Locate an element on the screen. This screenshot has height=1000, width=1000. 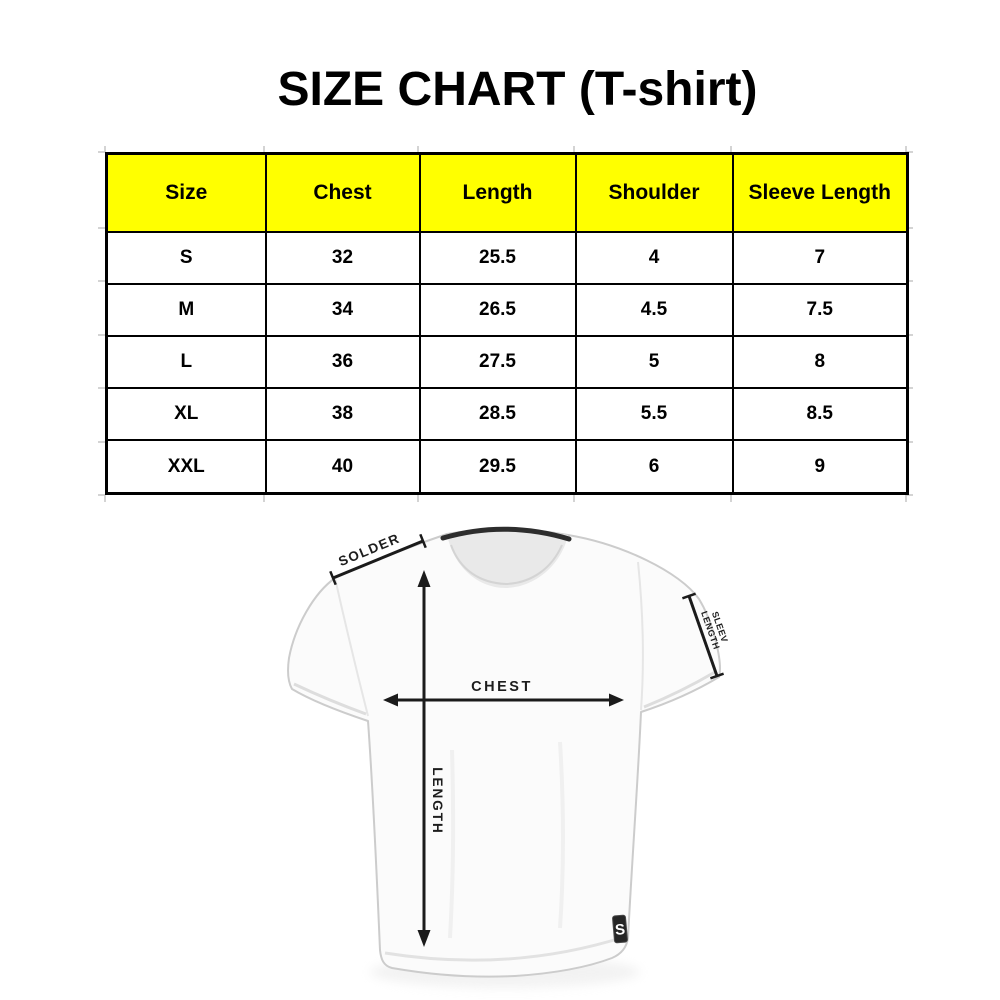
table-row-l: L 36 27.5 5 8 is located at coordinates (507, 362).